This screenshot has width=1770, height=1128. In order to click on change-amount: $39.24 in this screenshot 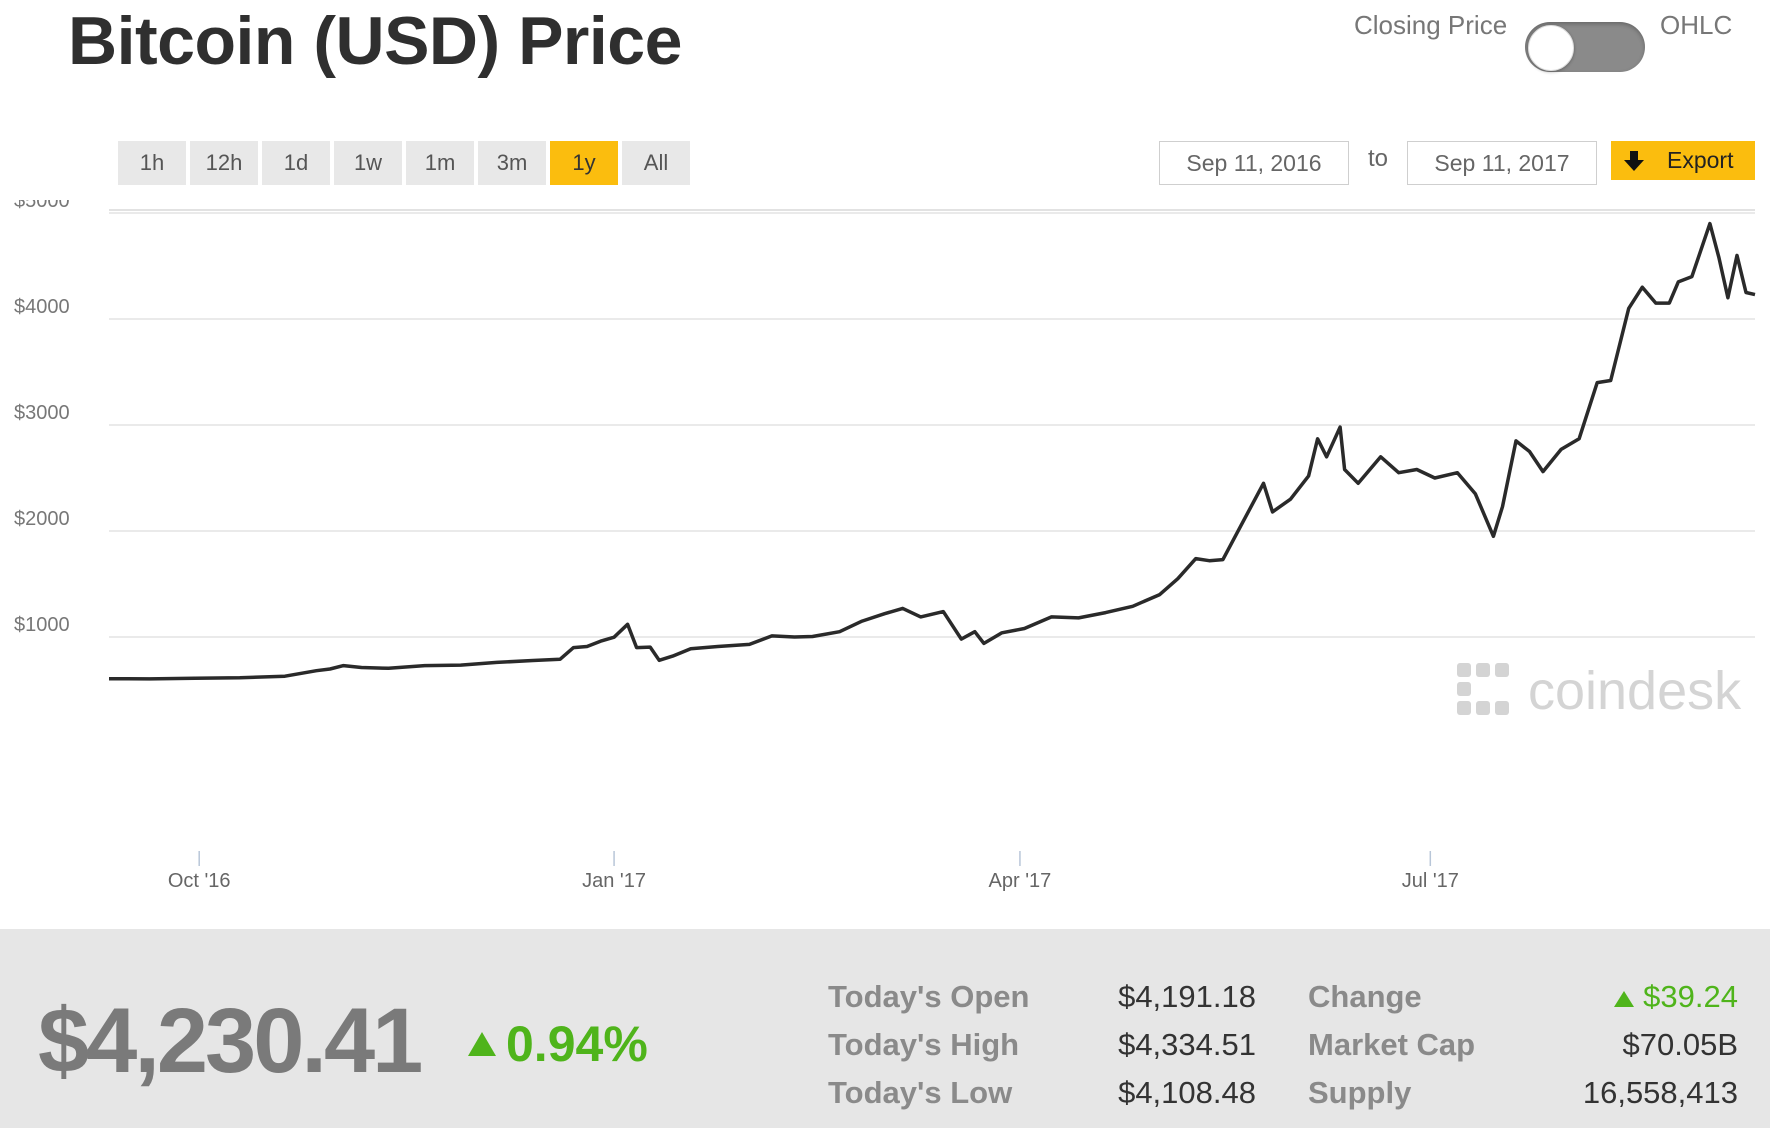, I will do `click(1690, 996)`.